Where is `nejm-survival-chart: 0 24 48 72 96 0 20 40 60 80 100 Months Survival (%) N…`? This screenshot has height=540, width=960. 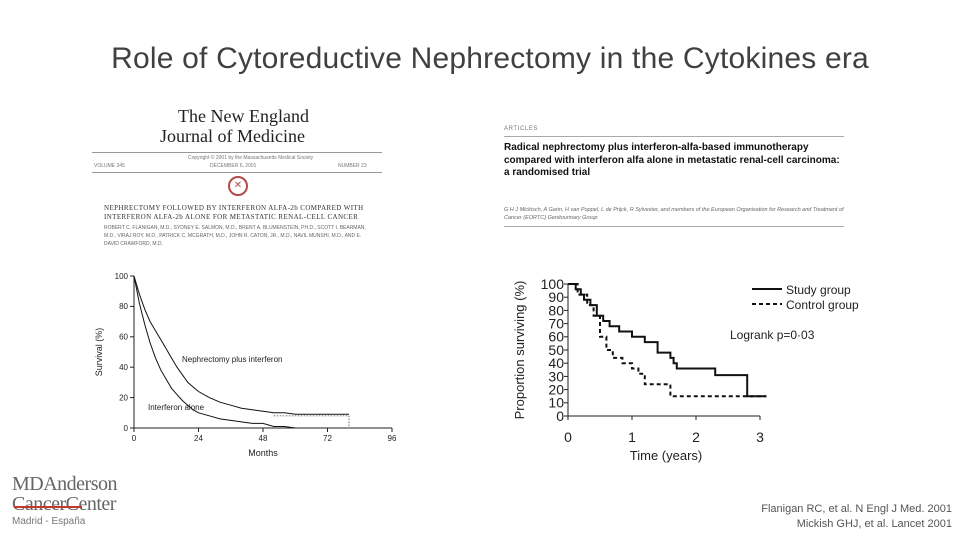
nejm-survival-chart: 0 24 48 72 96 0 20 40 60 80 100 Months Survival (%) N… is located at coordinates (245, 365).